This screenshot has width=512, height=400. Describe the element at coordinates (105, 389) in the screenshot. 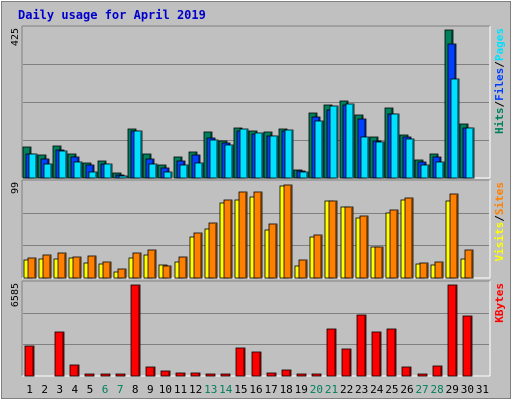

I see `day-label-6: 6` at that location.